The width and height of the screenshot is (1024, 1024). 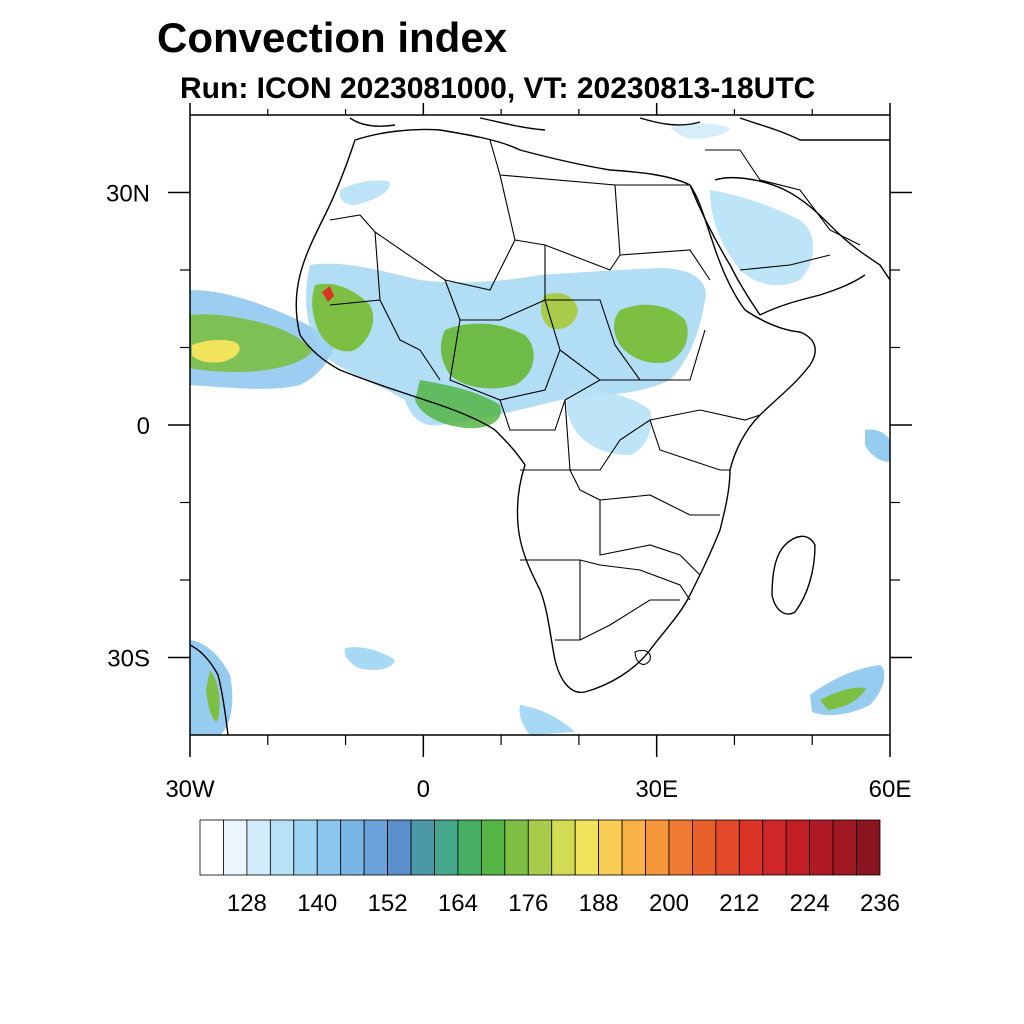 I want to click on colorbar-label: 176, so click(x=528, y=903).